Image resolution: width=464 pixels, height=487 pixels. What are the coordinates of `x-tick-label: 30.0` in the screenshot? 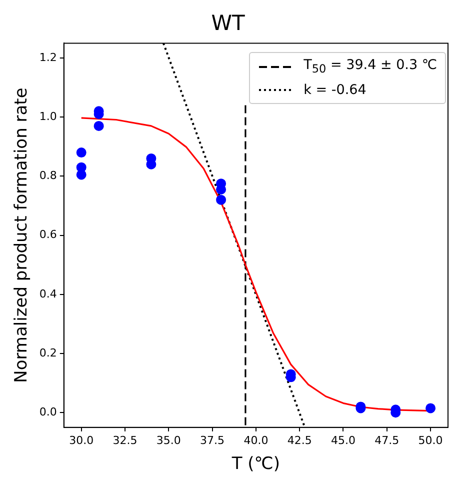 It's located at (81, 440).